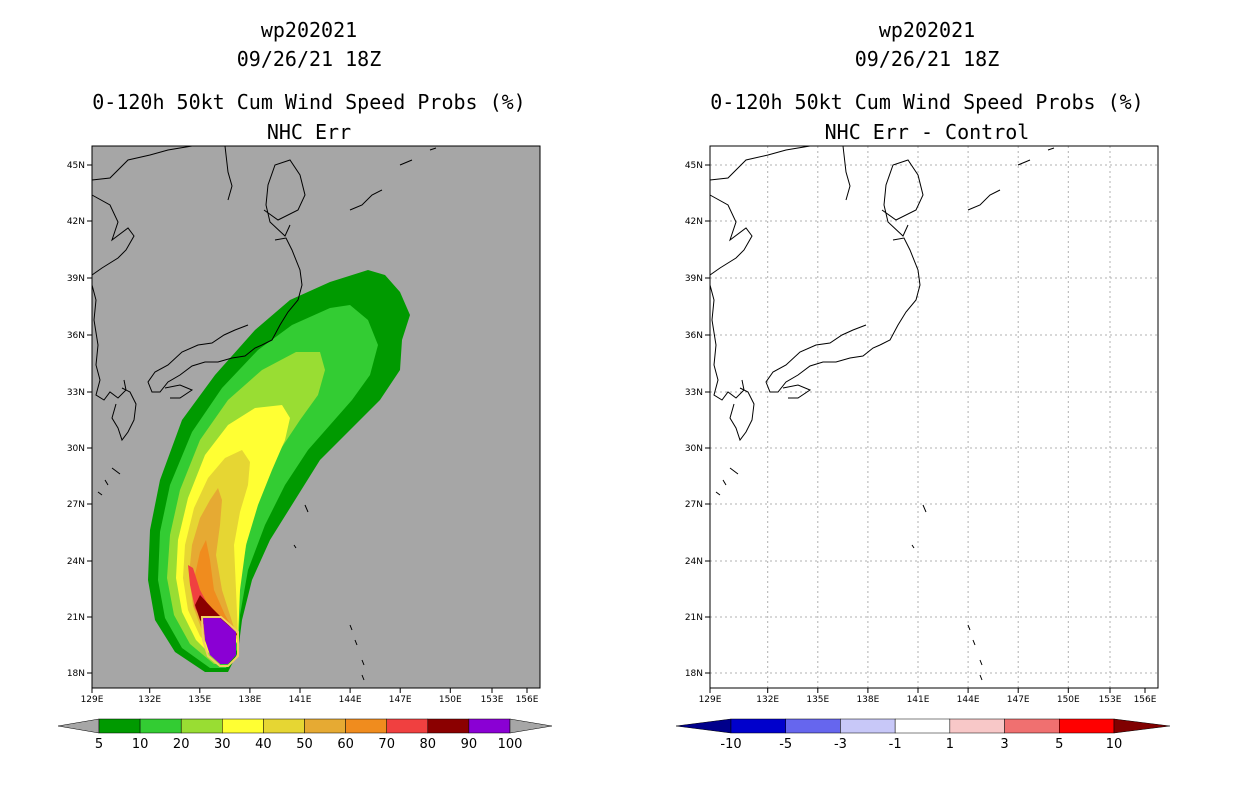  What do you see at coordinates (1011, 179) in the screenshot?
I see `coast-kurils` at bounding box center [1011, 179].